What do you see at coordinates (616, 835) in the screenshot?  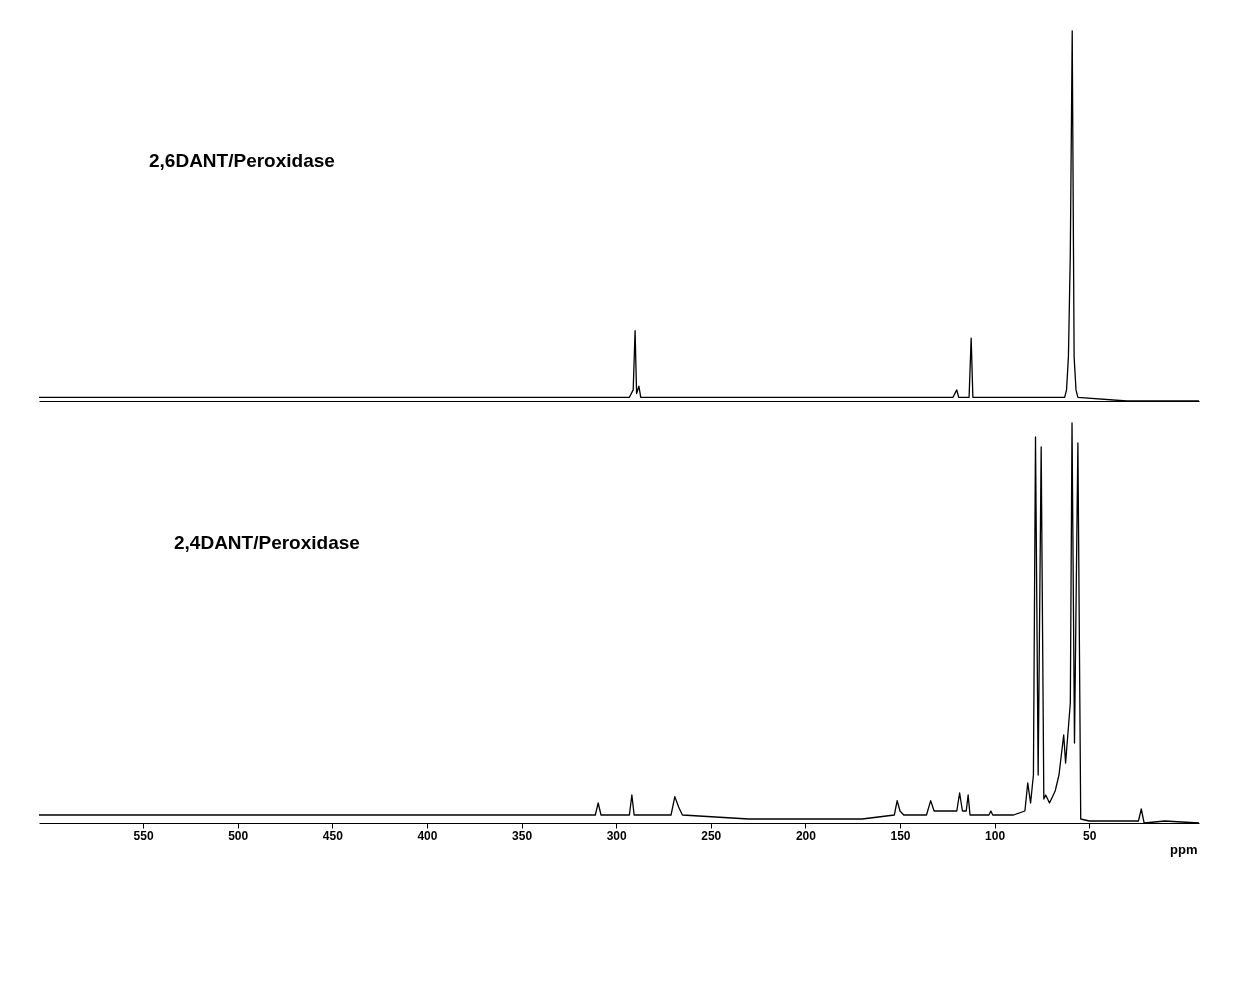 I see `x-tick-label: 300` at bounding box center [616, 835].